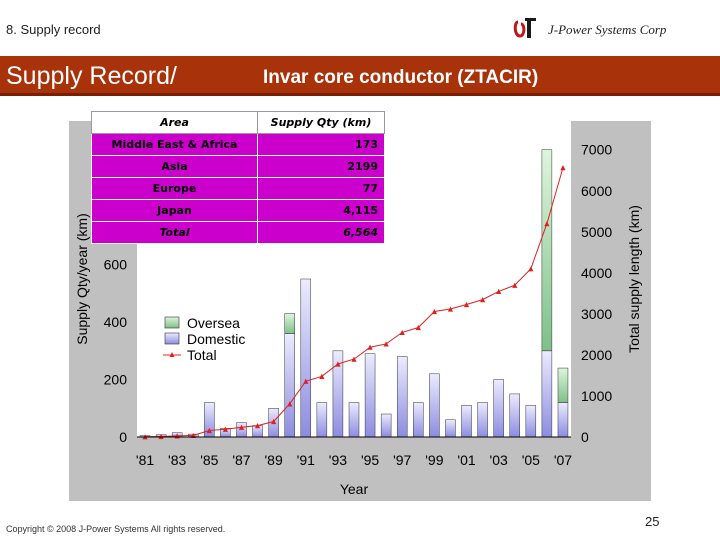 This screenshot has height=540, width=720. I want to click on x-tick-label: '89, so click(274, 460).